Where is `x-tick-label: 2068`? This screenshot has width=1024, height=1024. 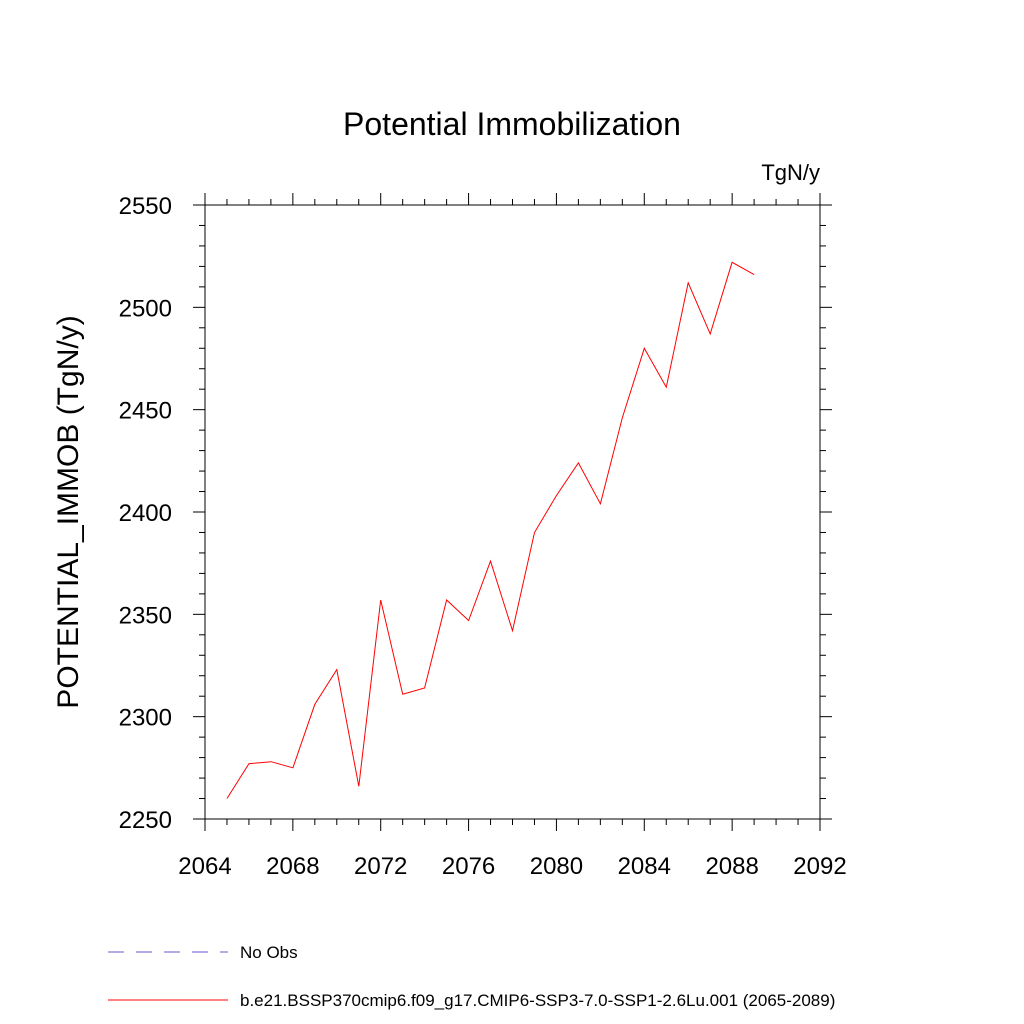
x-tick-label: 2068 is located at coordinates (292, 866).